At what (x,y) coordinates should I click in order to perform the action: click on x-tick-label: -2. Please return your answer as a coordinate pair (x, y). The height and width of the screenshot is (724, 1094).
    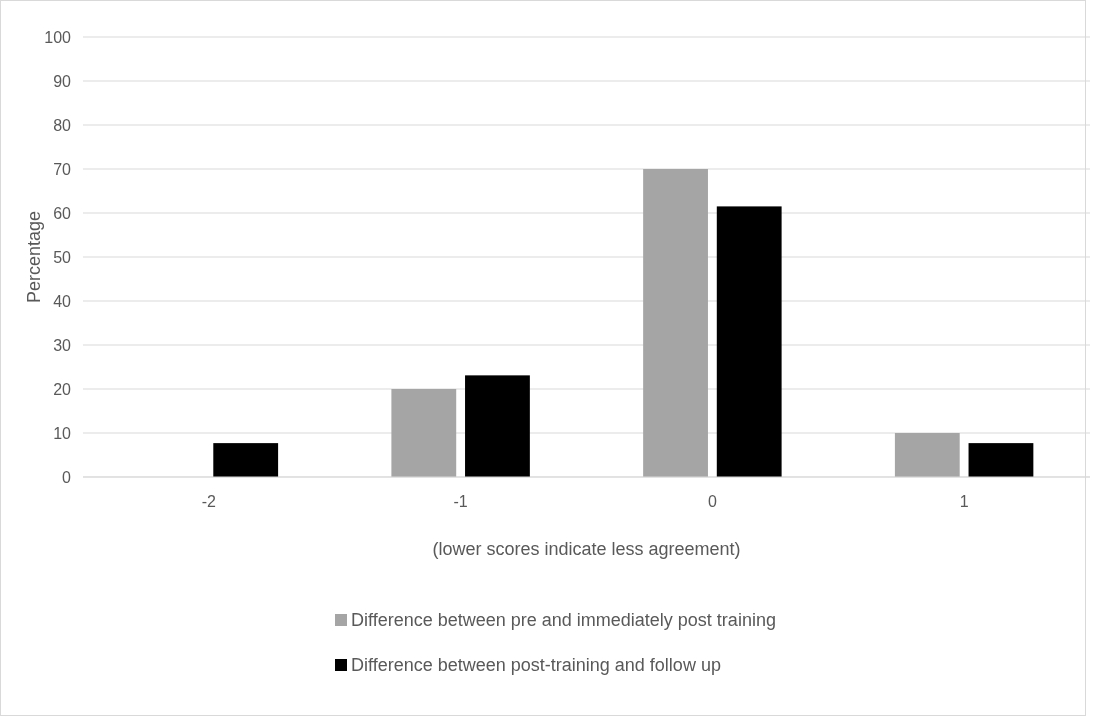
    Looking at the image, I should click on (209, 501).